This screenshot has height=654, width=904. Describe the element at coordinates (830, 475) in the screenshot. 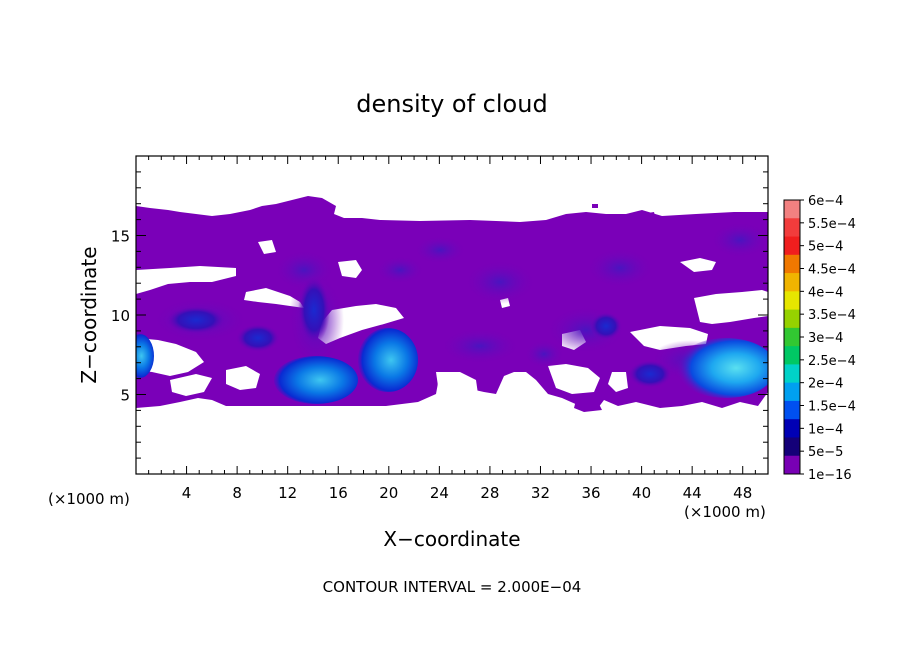

I see `colorbar-label: 1e−16` at that location.